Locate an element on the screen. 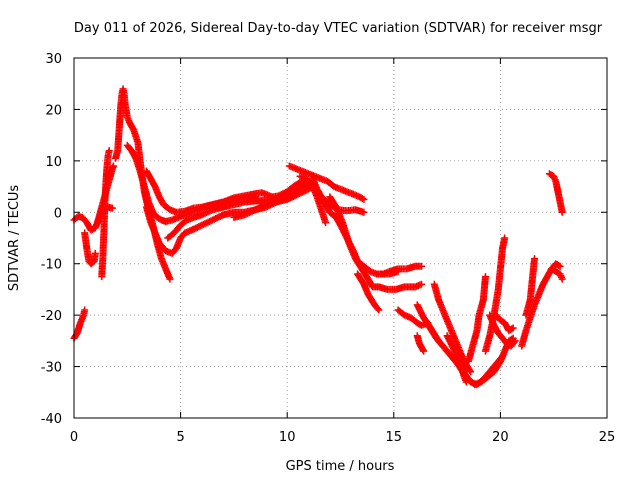 The height and width of the screenshot is (480, 640). x-tick-label: 0 is located at coordinates (74, 437).